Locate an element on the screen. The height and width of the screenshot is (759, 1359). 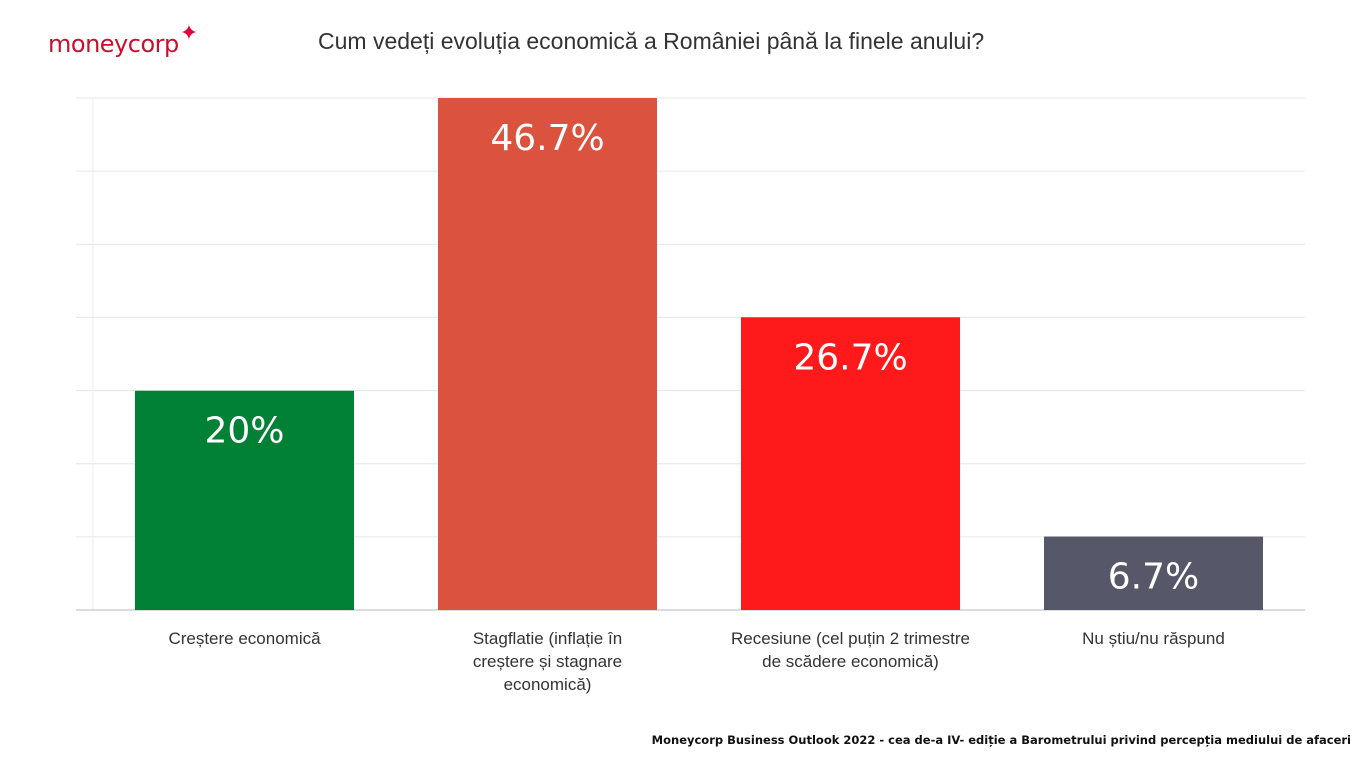
data-label: 46.7% is located at coordinates (547, 138).